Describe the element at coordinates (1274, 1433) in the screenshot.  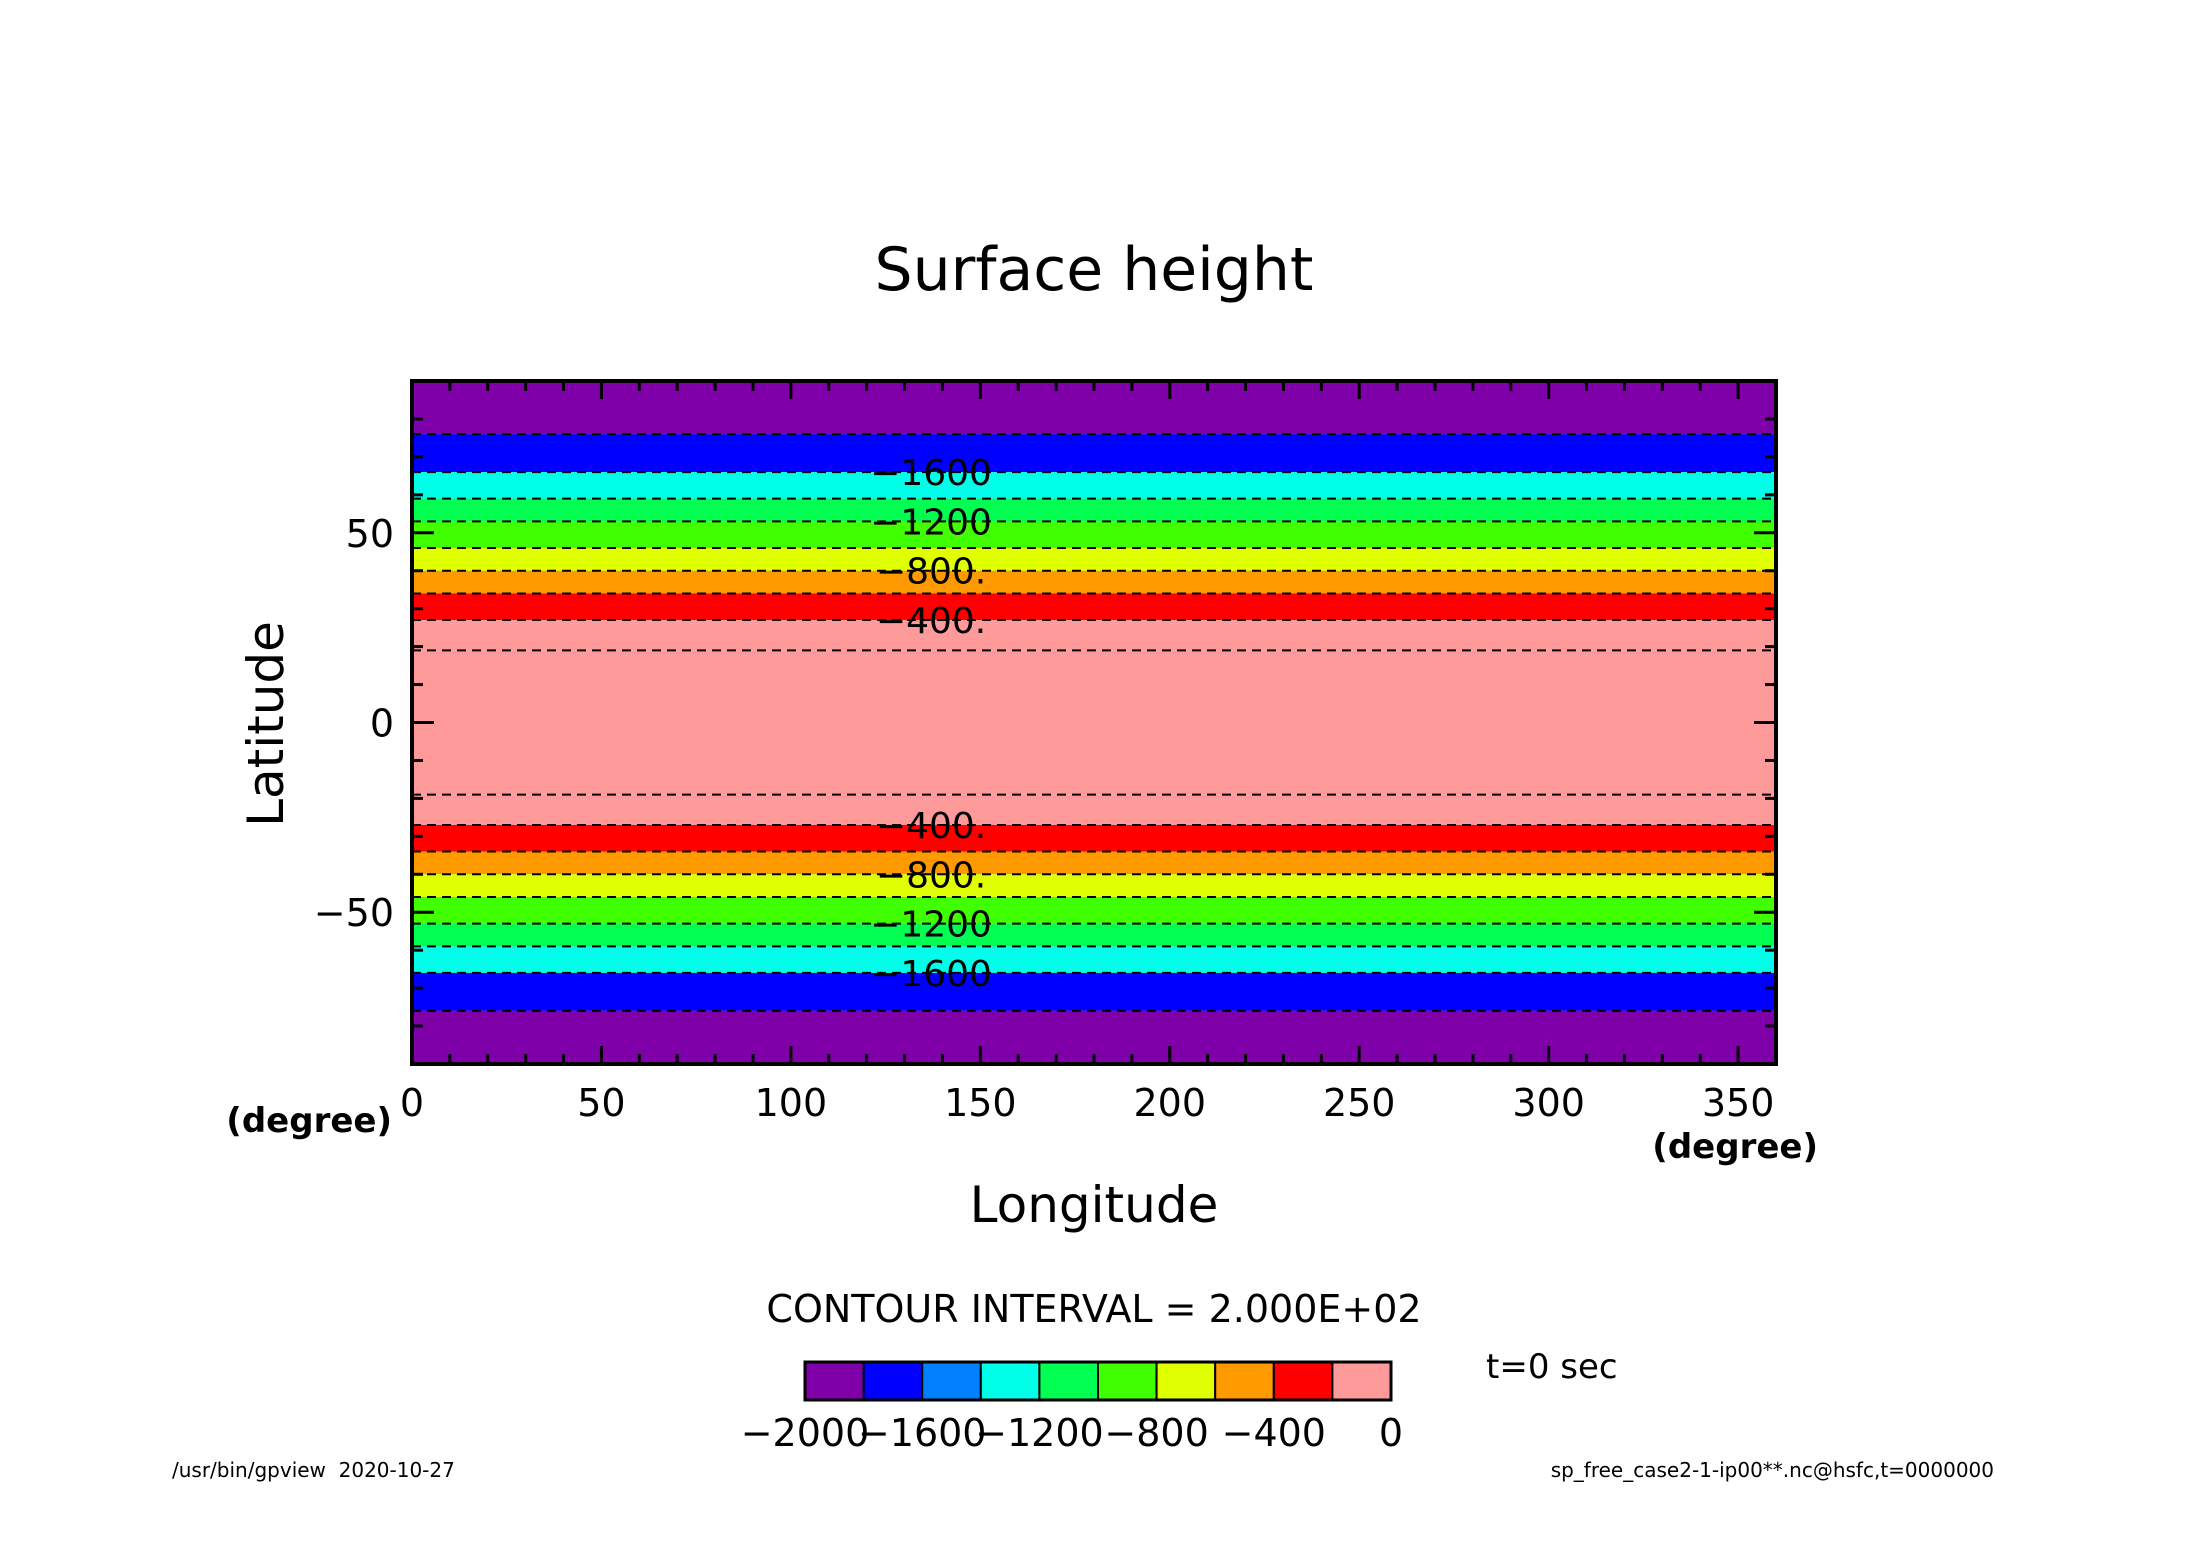
I see `colorbar-tick-label: −400` at that location.